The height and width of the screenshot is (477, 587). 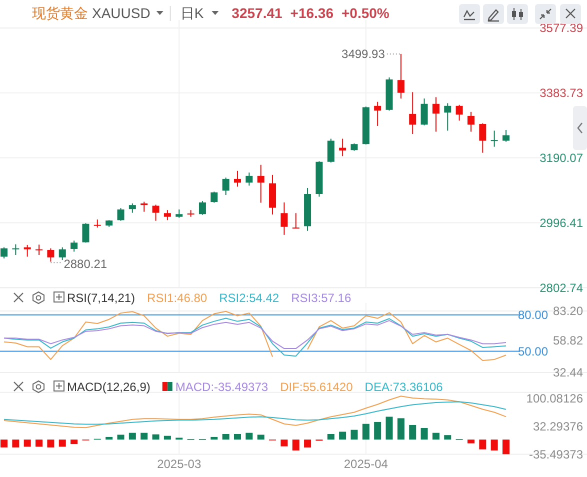 I want to click on annotation: 3499.93, so click(x=364, y=54).